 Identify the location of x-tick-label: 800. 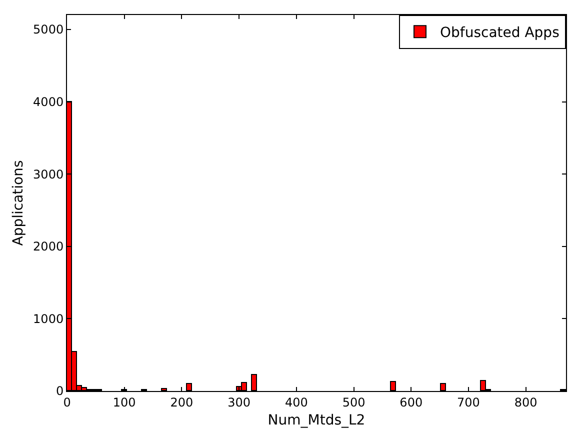
(526, 402).